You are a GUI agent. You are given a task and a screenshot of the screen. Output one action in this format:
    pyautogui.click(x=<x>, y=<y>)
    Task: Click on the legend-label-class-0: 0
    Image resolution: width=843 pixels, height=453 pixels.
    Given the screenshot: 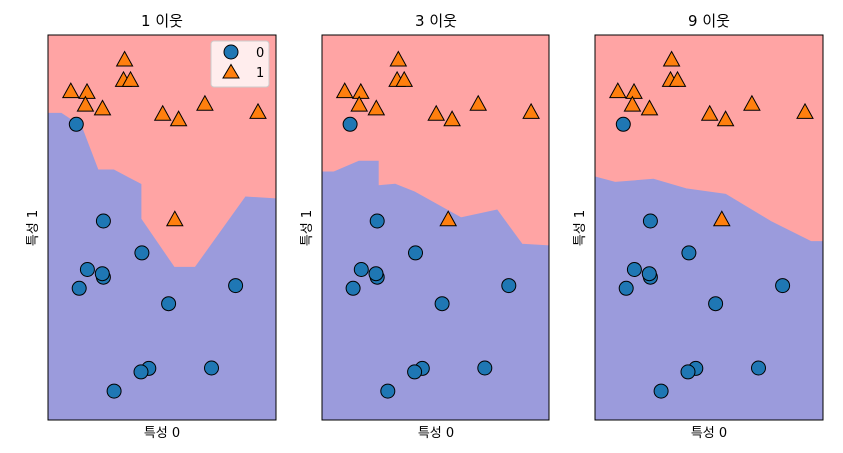 What is the action you would take?
    pyautogui.click(x=260, y=53)
    